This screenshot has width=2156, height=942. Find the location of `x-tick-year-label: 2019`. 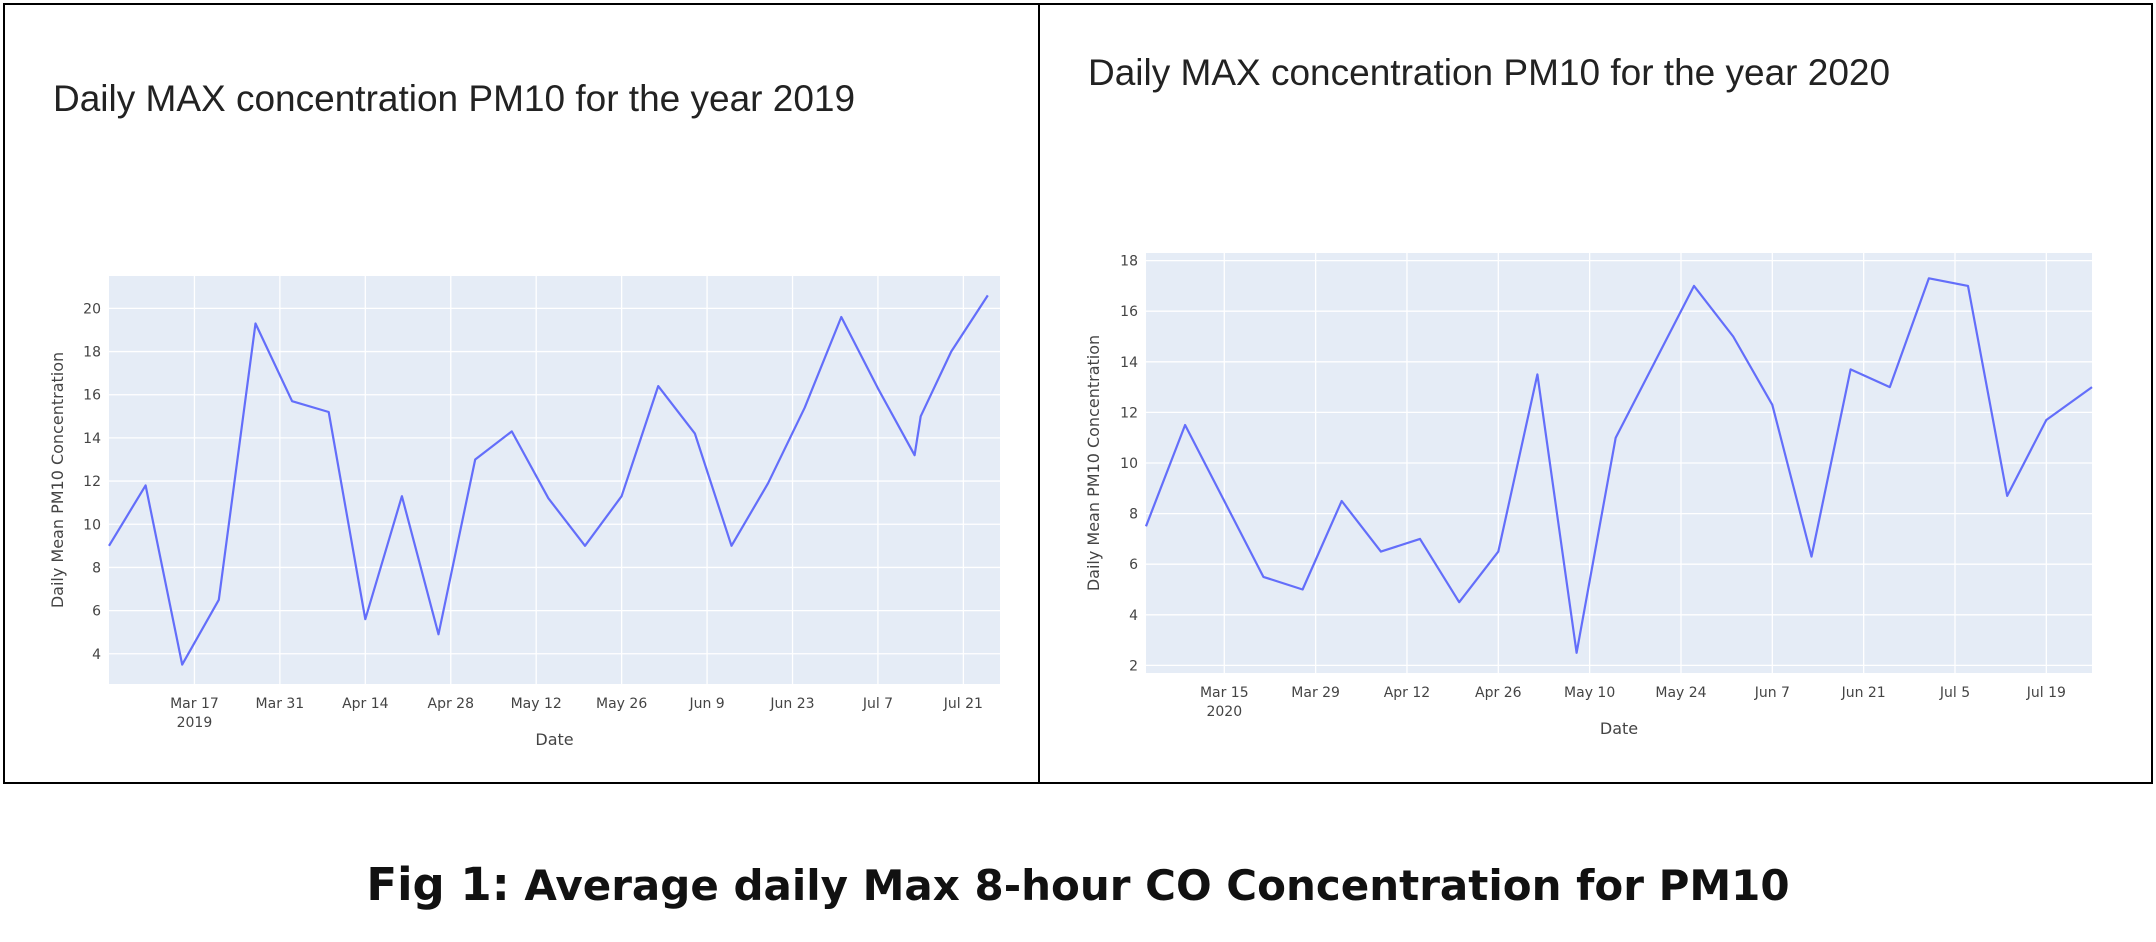

x-tick-year-label: 2019 is located at coordinates (195, 723).